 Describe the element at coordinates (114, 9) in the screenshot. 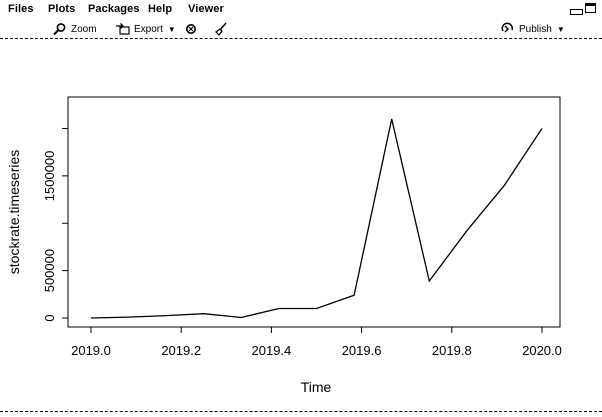

I see `tab-packages: Packages` at that location.